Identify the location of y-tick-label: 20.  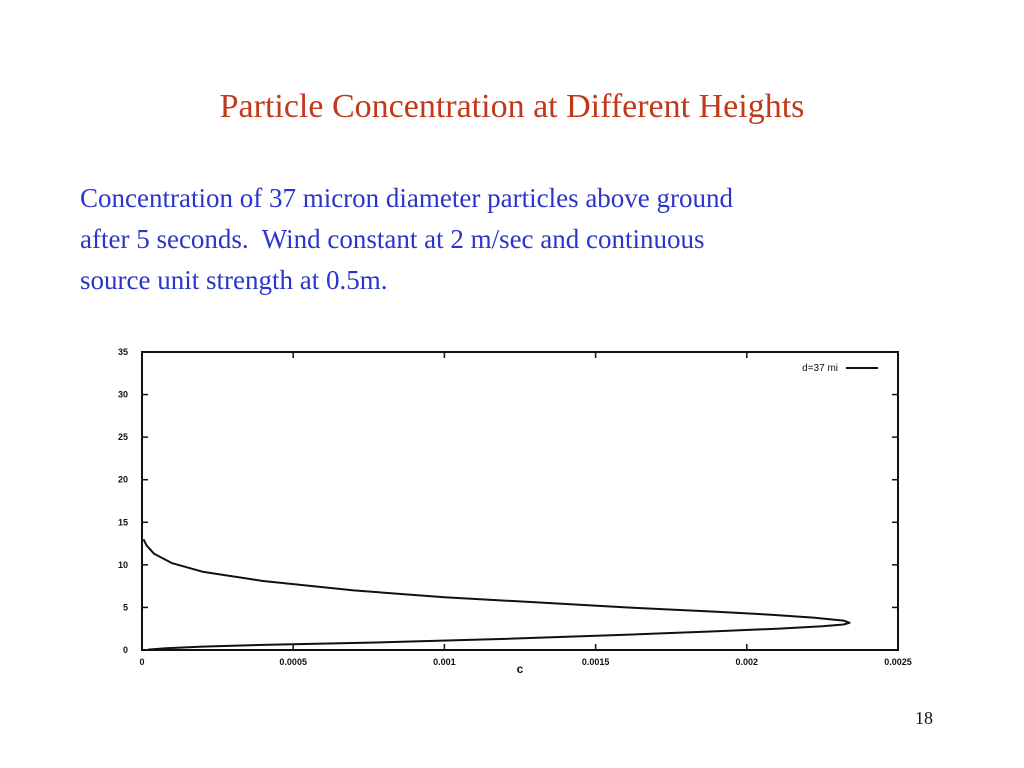
(123, 480).